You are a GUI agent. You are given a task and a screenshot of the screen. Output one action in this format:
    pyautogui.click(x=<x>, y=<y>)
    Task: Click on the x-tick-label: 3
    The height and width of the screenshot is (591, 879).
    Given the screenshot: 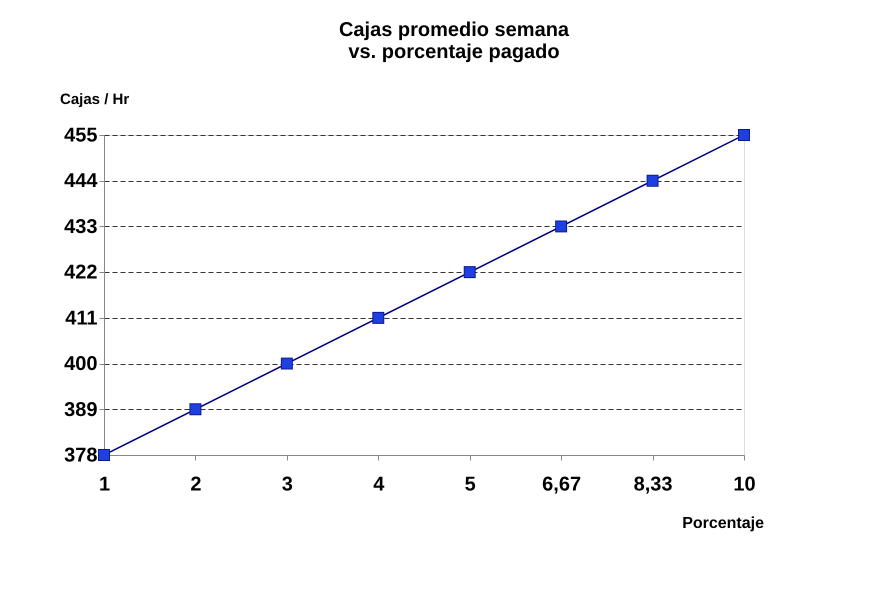 What is the action you would take?
    pyautogui.click(x=287, y=485)
    